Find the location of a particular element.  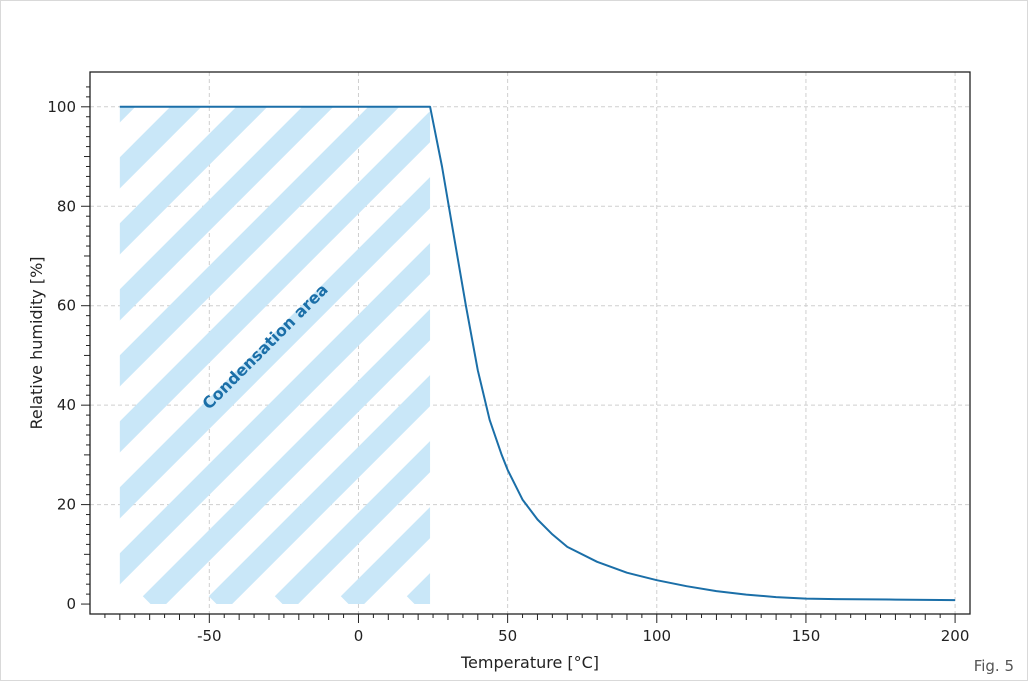

x-tick-label: 200 is located at coordinates (955, 636).